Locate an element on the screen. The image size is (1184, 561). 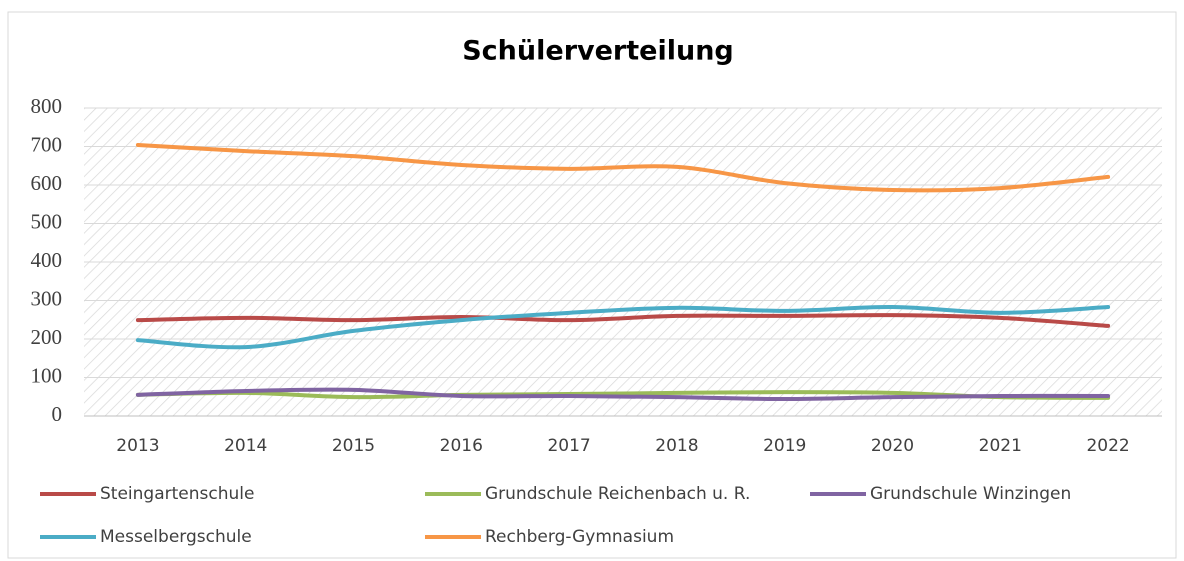
x-tick-label: 2018 is located at coordinates (676, 446).